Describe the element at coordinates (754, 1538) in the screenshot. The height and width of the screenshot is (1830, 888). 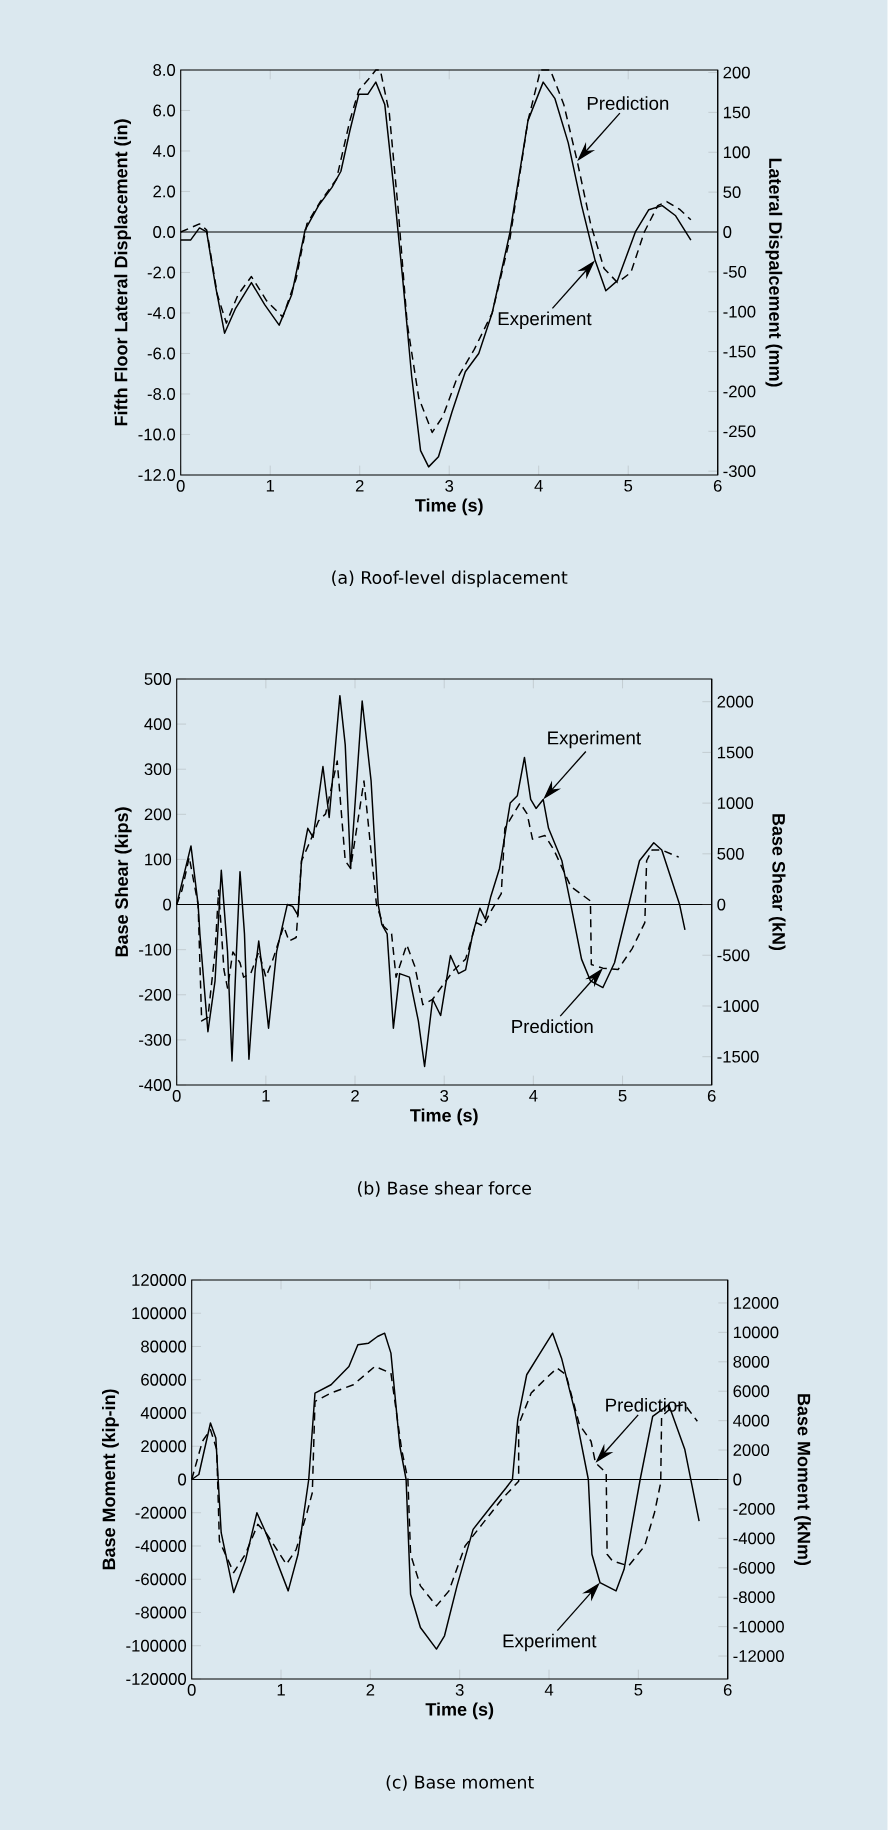
I see `y2-tick-label: -4000` at that location.